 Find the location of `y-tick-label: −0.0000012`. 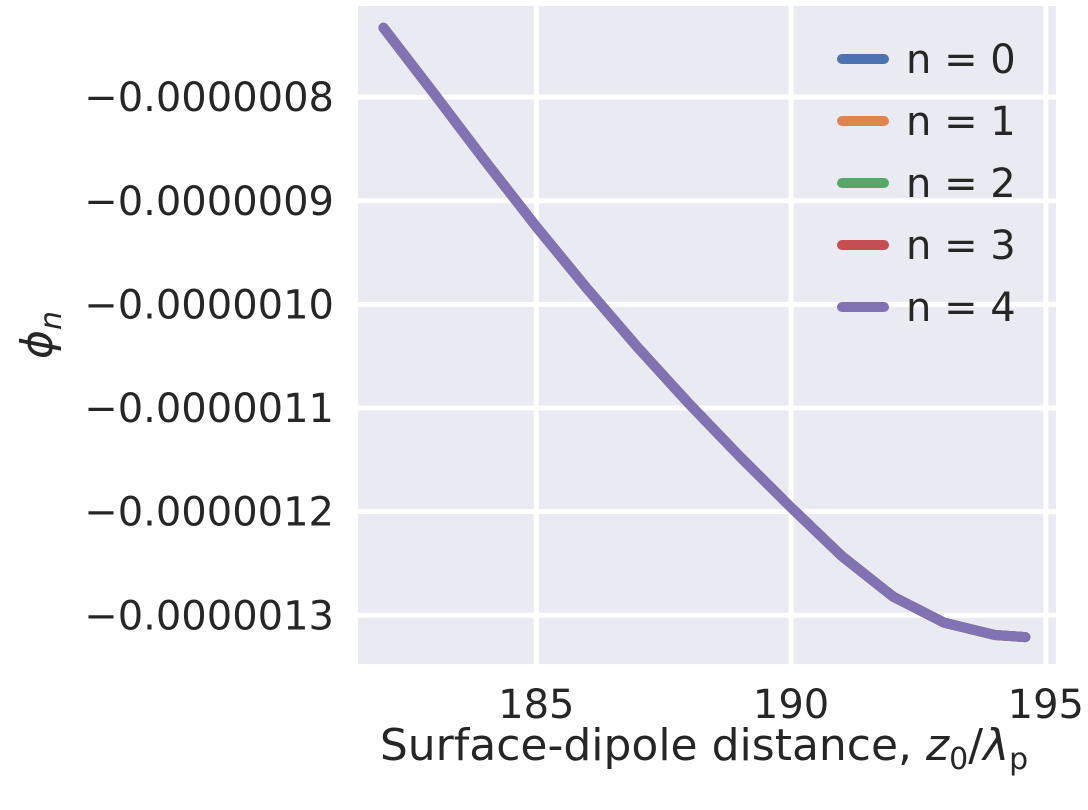

y-tick-label: −0.0000012 is located at coordinates (209, 513).